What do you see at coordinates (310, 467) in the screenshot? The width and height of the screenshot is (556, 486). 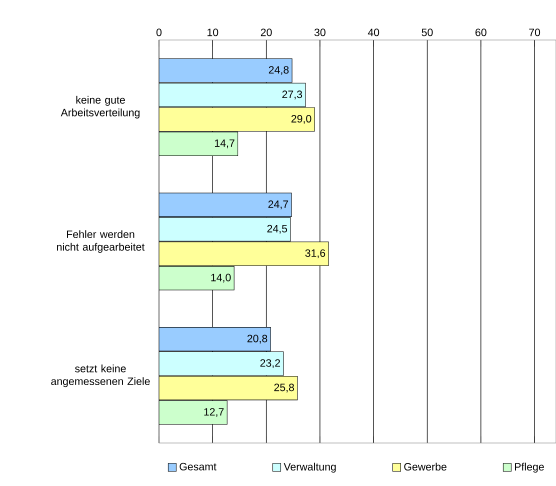 I see `legend-label: Verwaltung` at bounding box center [310, 467].